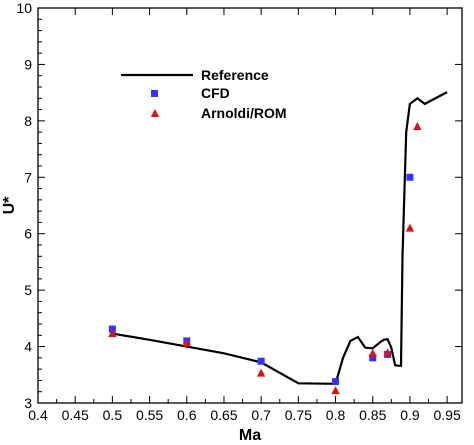  I want to click on x-tick-label: 0.7, so click(261, 415).